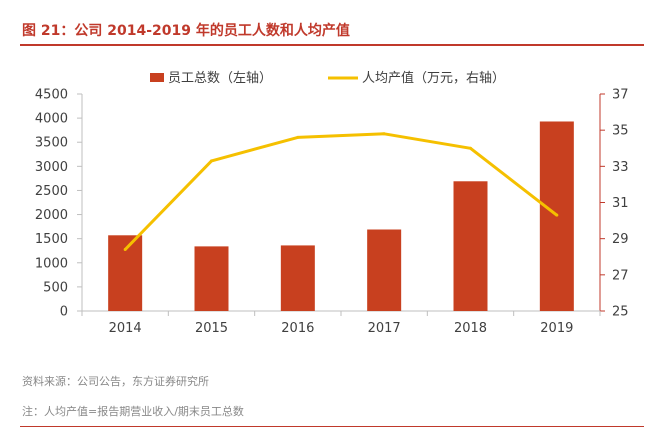 The width and height of the screenshot is (661, 436). What do you see at coordinates (470, 246) in the screenshot?
I see `bar-employees-2018` at bounding box center [470, 246].